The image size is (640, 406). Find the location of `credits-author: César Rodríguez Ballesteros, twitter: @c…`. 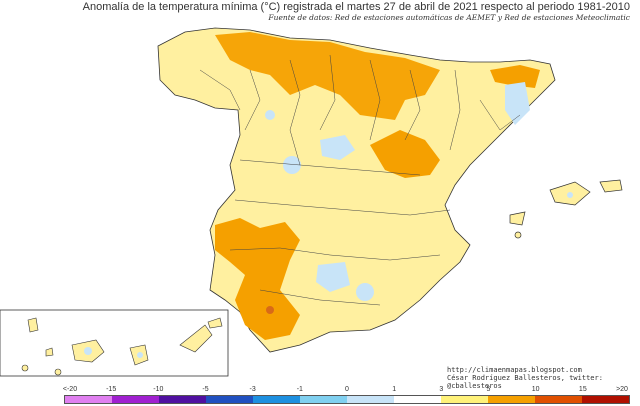

credits-author: César Rodríguez Ballesteros, twitter: @c… is located at coordinates (525, 382).